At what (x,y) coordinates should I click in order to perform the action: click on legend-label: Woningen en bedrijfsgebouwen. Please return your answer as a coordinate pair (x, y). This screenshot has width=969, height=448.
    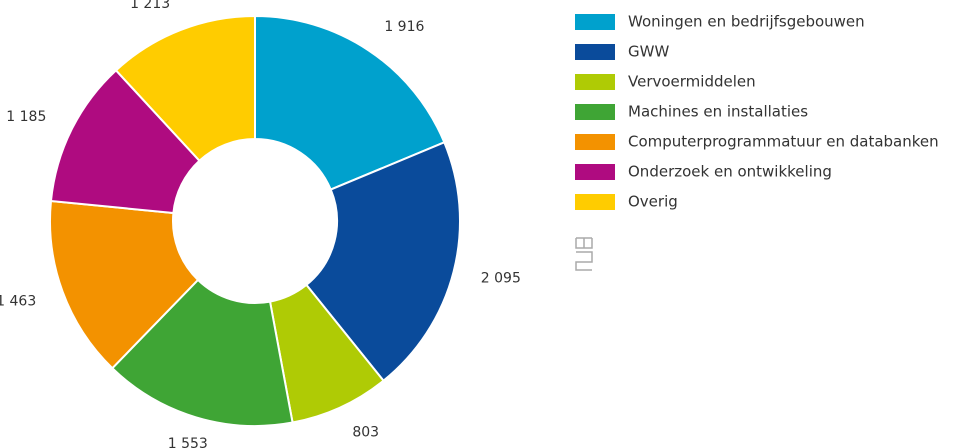
    Looking at the image, I should click on (746, 22).